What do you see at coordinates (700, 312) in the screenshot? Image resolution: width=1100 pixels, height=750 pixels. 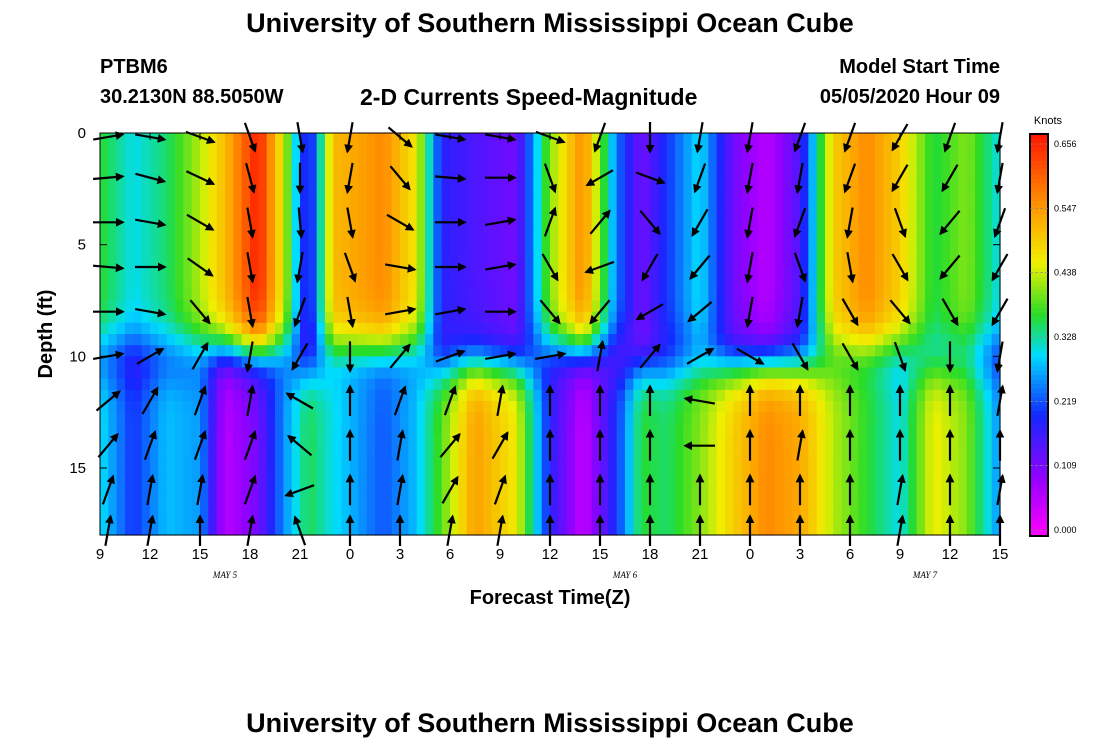 I see `current-vector` at bounding box center [700, 312].